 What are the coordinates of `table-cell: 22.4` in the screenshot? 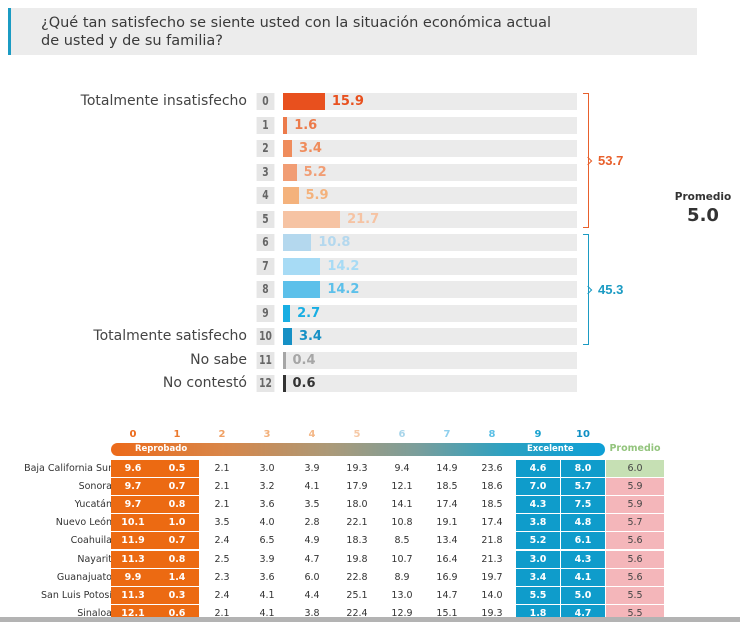 It's located at (357, 613).